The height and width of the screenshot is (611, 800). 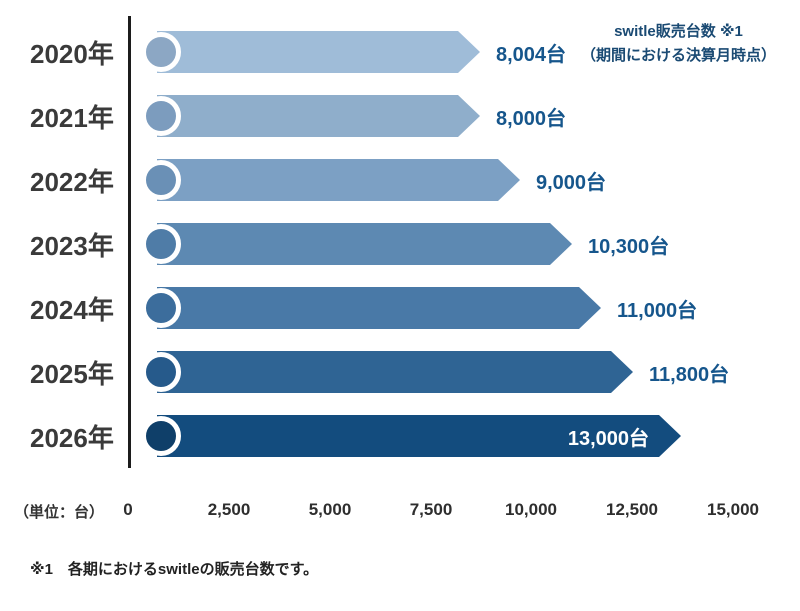 I want to click on x-tick-label: 7,500, so click(x=431, y=509).